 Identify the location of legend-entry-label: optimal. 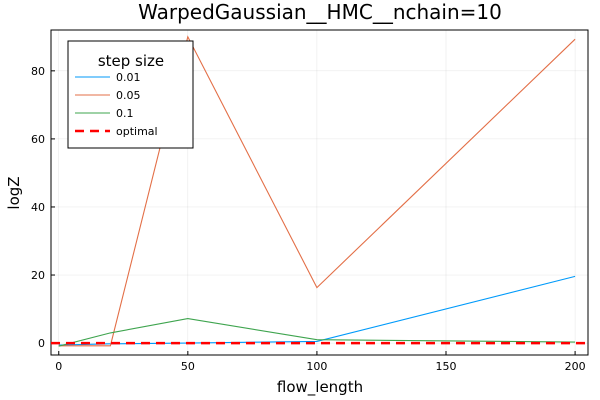
(137, 131).